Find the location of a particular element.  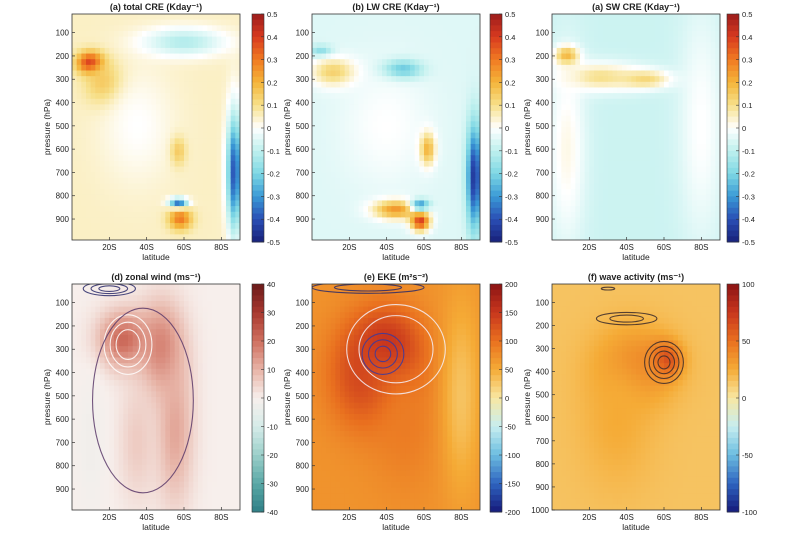

colorbar-segment is located at coordinates (258, 108).